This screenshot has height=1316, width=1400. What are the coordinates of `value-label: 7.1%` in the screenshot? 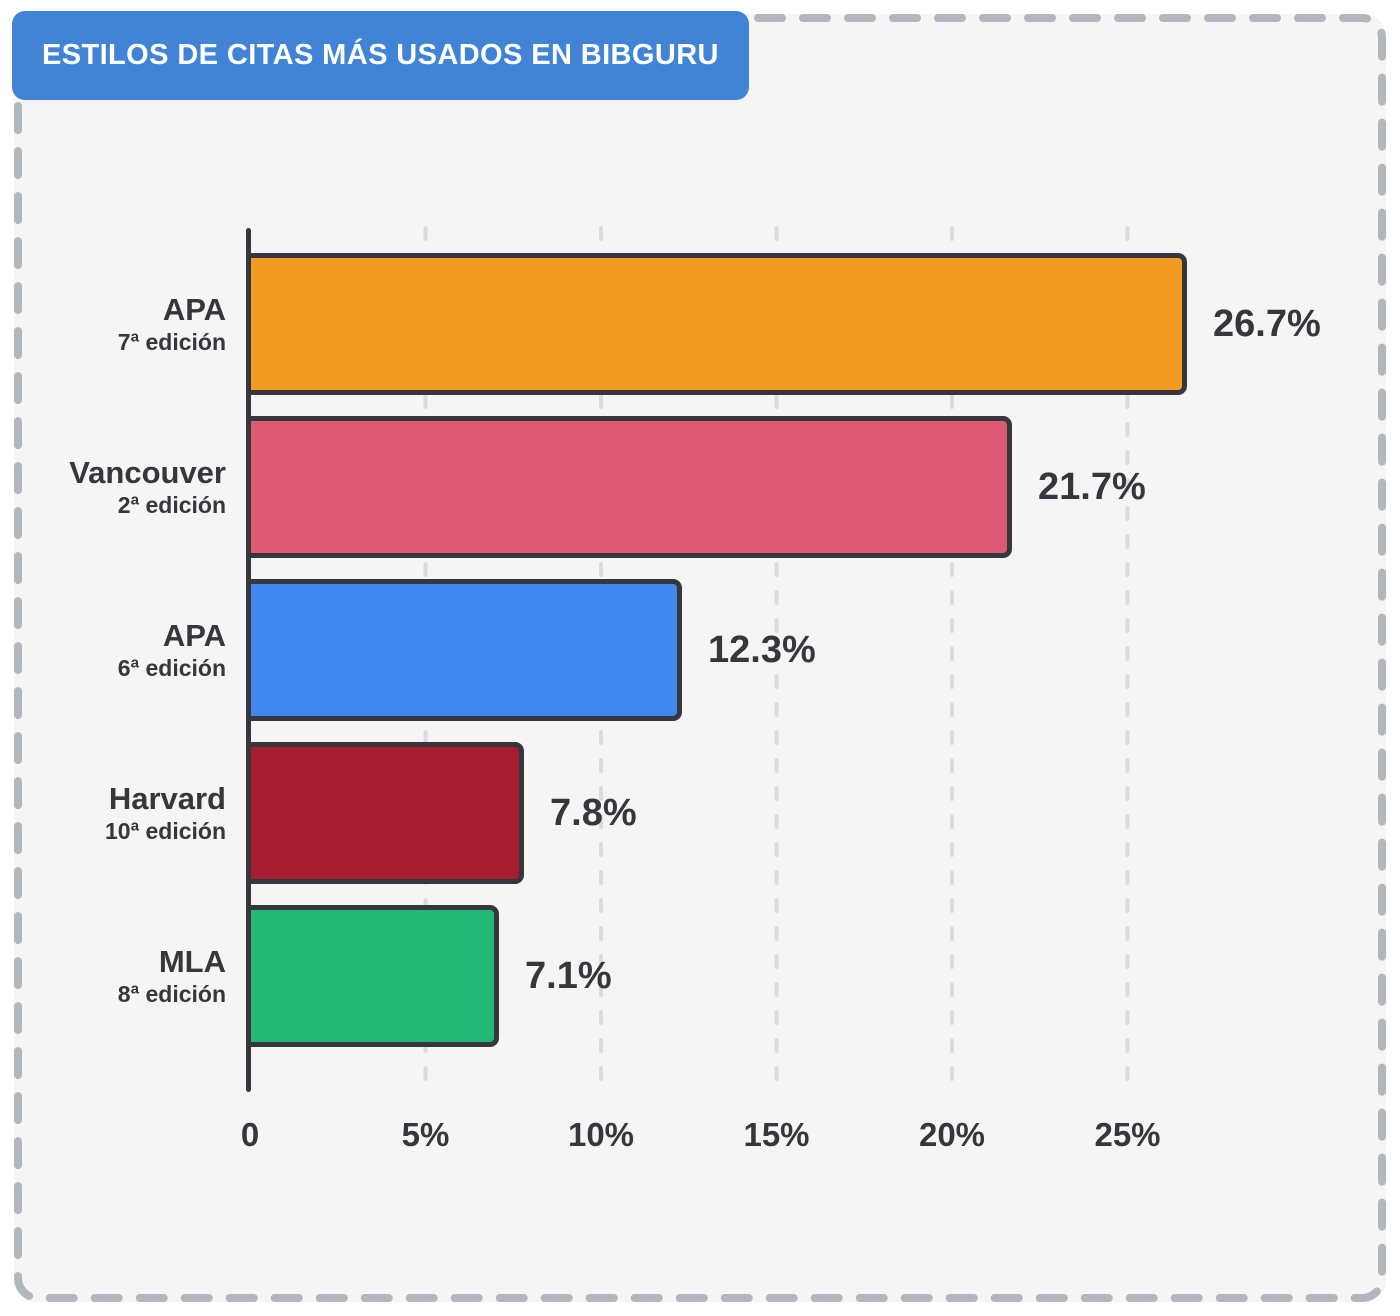 It's located at (568, 975).